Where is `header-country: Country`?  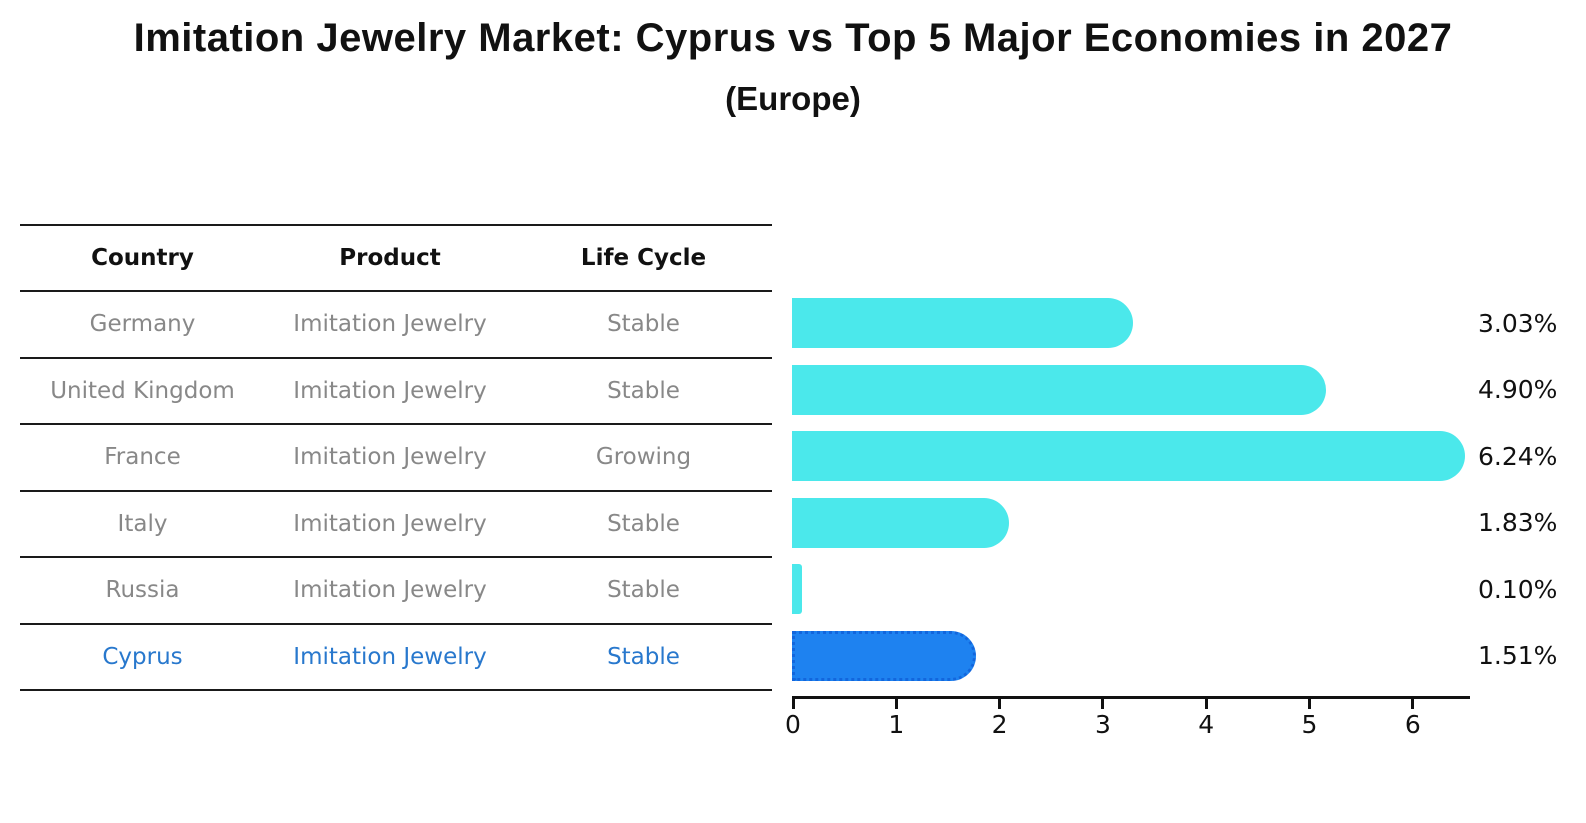
header-country: Country is located at coordinates (142, 258).